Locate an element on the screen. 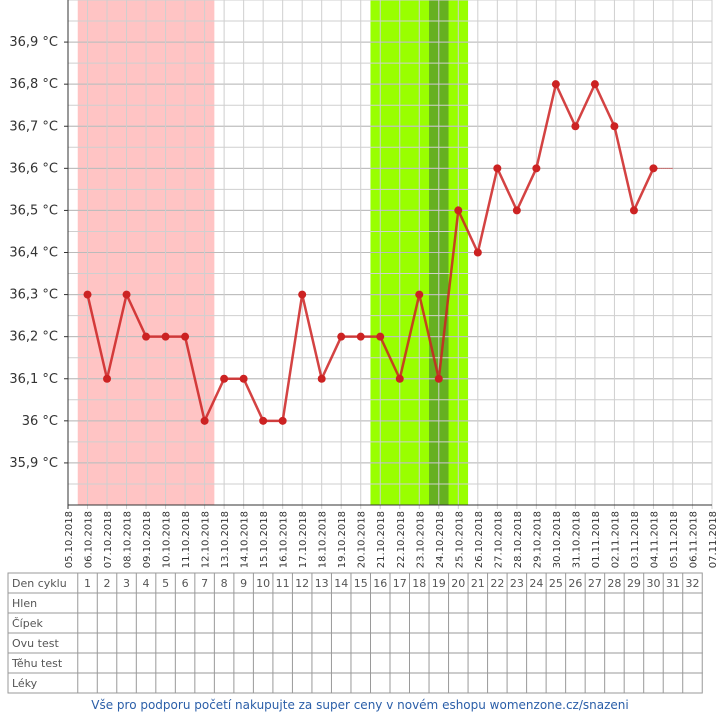  x-tick-label: 02.11.2018 is located at coordinates (615, 539).